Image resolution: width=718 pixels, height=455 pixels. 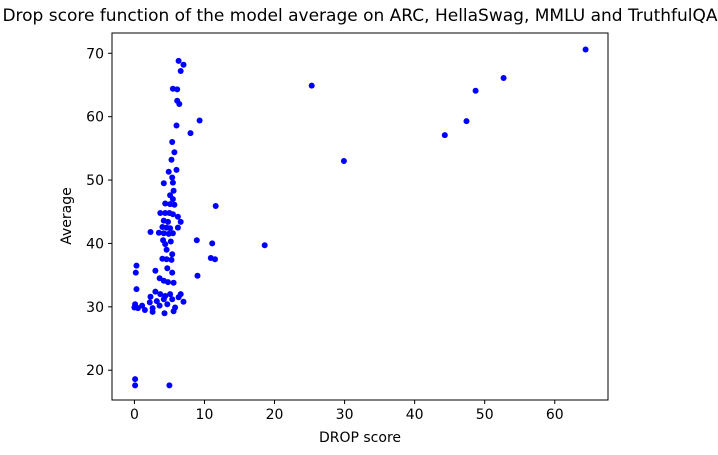 I want to click on y-tick-label: 20, so click(x=95, y=371).